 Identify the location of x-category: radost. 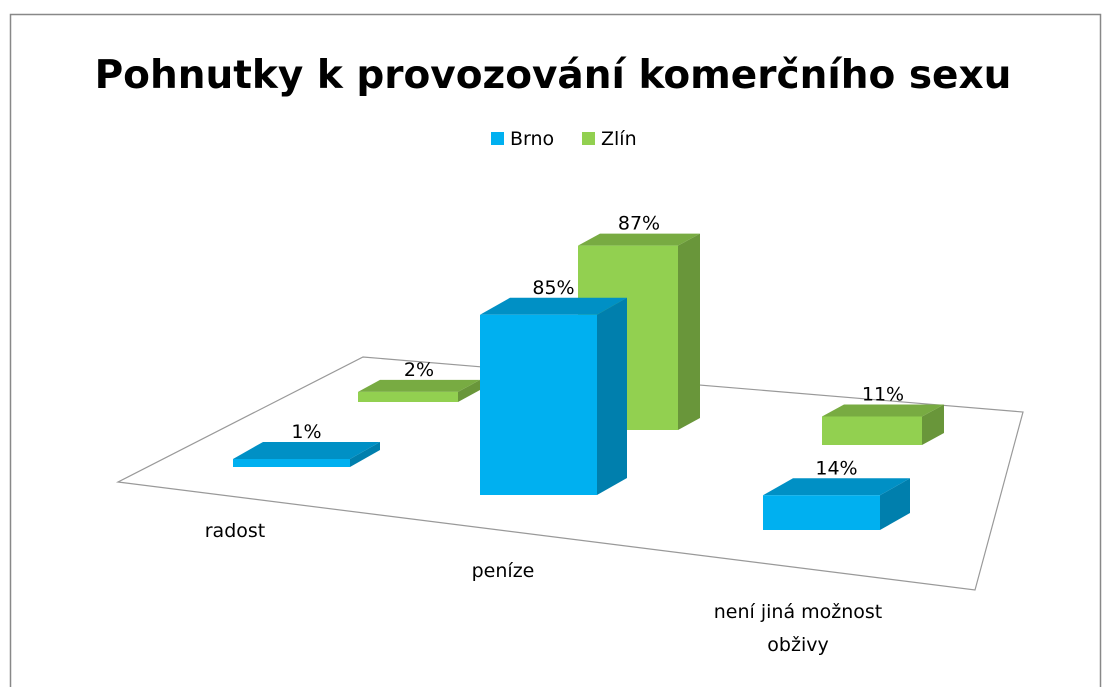
(235, 531).